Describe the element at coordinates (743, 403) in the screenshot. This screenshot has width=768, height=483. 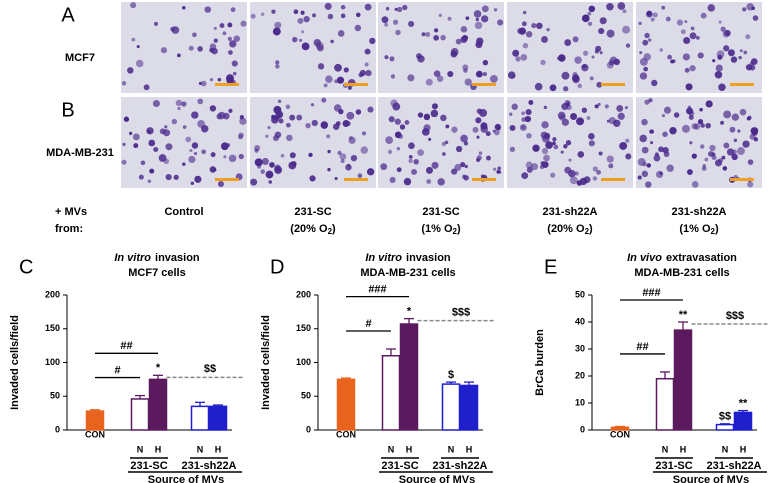
I see `bar-label: **` at that location.